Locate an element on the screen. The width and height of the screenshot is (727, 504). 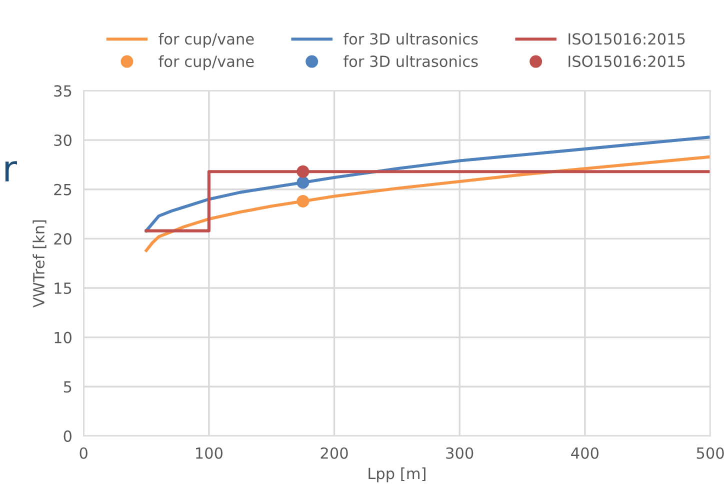
y-tick-label: 20 is located at coordinates (63, 239).